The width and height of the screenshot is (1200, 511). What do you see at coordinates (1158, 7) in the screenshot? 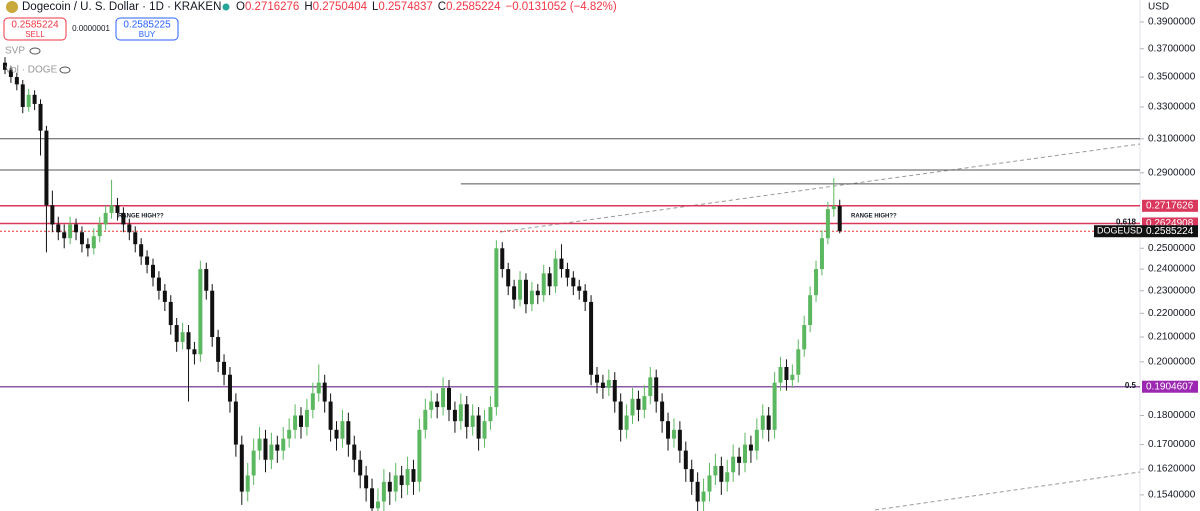
I see `currency: USD` at bounding box center [1158, 7].